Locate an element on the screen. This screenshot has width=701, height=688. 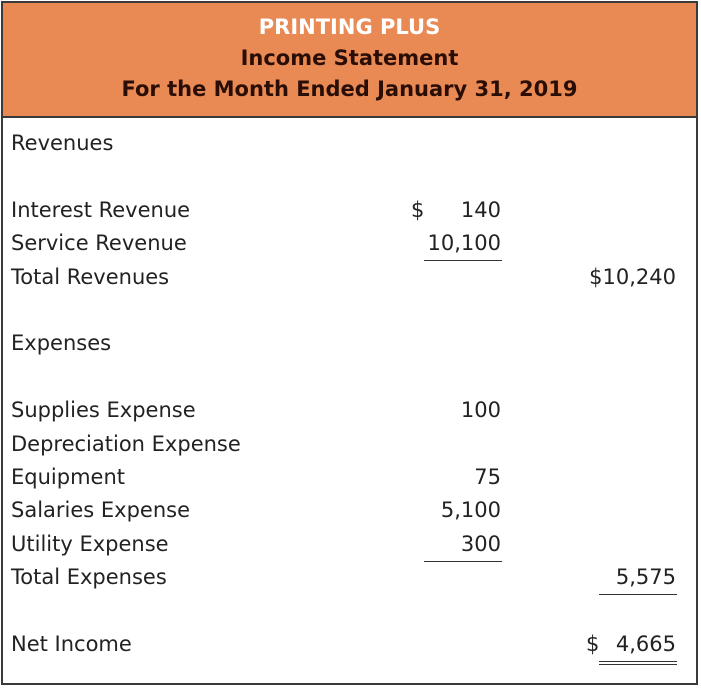
row-amount: 75 is located at coordinates (487, 476).